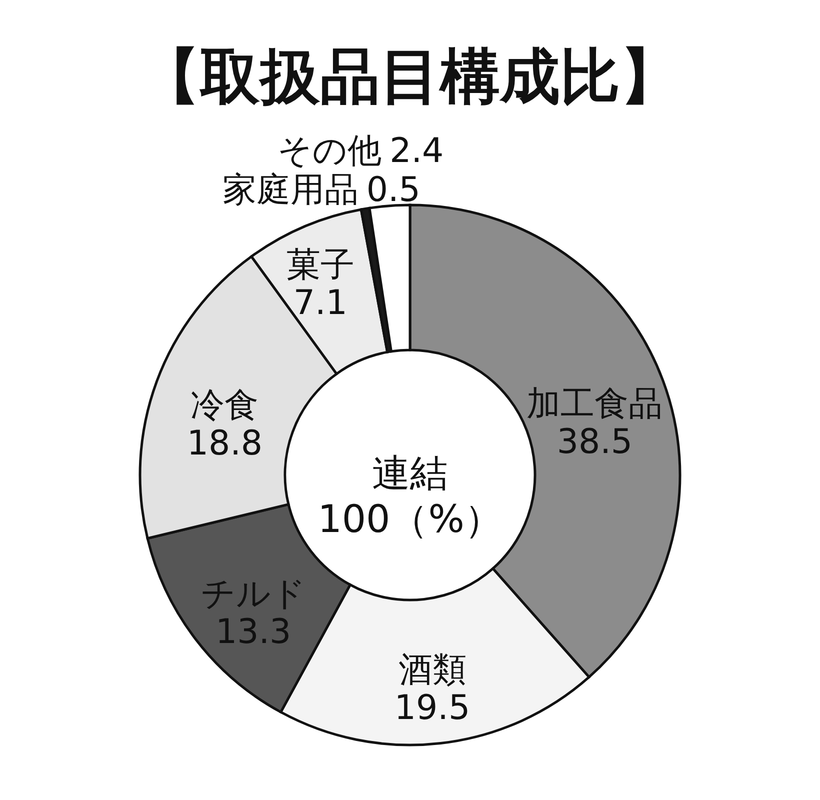 This screenshot has height=800, width=820. Describe the element at coordinates (594, 442) in the screenshot. I see `data-label: 38.5` at that location.